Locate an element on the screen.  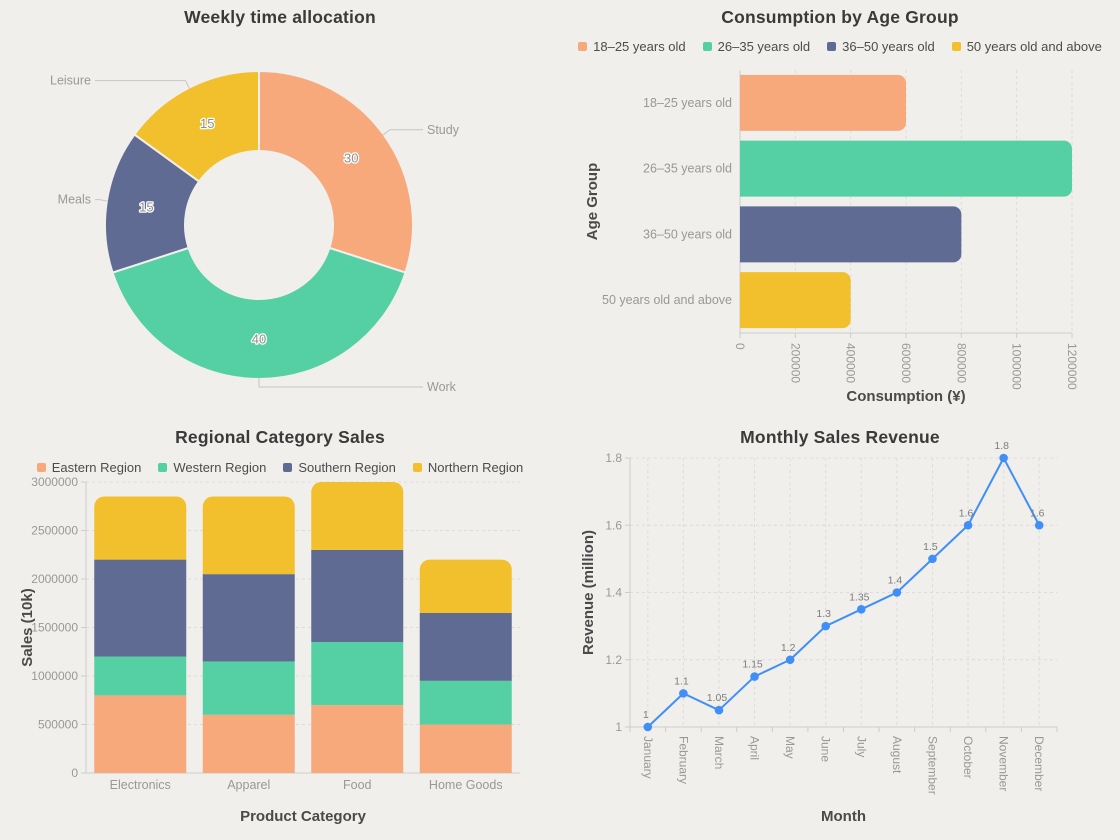
donut-value-label-work: 40 is located at coordinates (259, 339).